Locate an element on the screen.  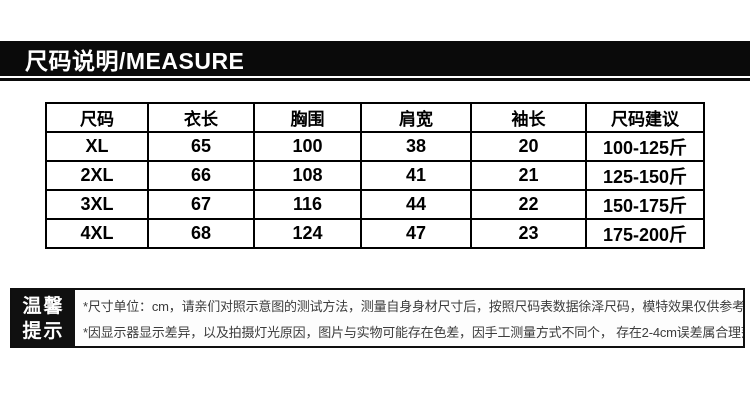
page-title: 尺码说明/MEASURE is located at coordinates (135, 60).